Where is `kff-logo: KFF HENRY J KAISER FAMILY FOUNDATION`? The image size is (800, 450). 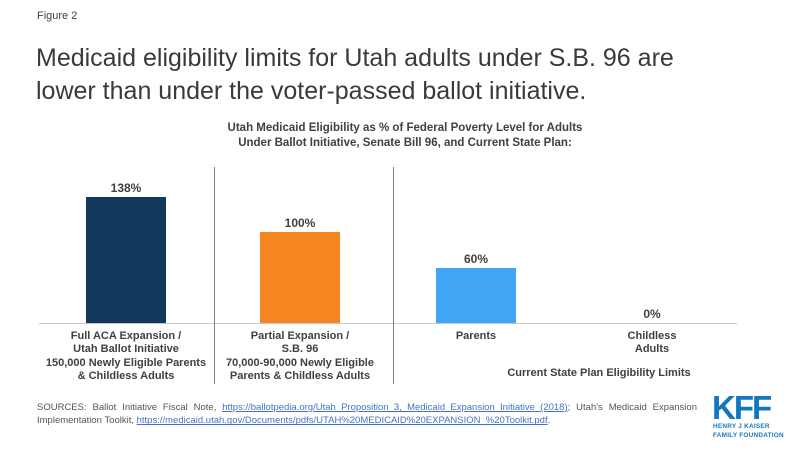
kff-logo: KFF HENRY J KAISER FAMILY FOUNDATION is located at coordinates (748, 414).